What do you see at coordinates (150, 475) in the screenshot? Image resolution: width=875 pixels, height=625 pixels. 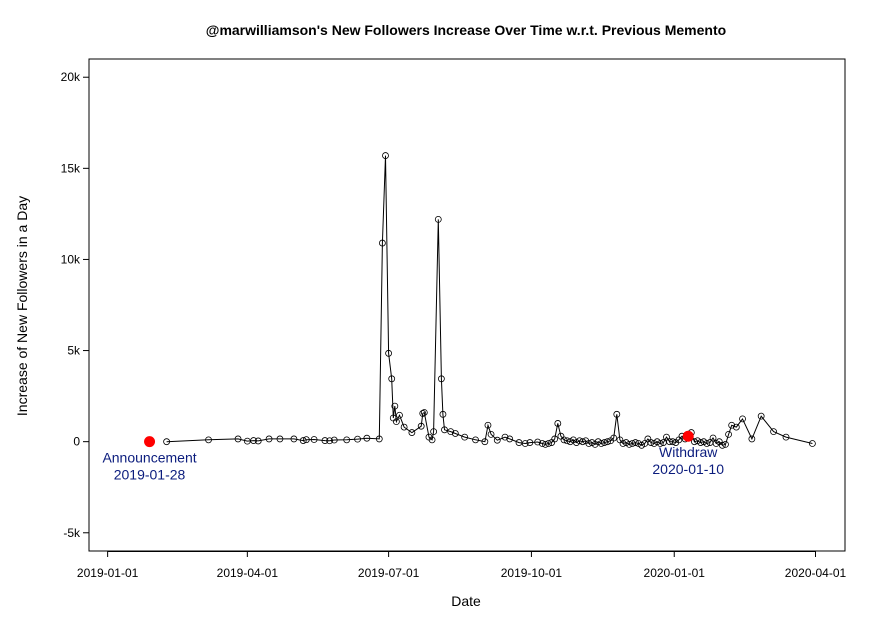 I see `annotation-date: 2019-01-28` at bounding box center [150, 475].